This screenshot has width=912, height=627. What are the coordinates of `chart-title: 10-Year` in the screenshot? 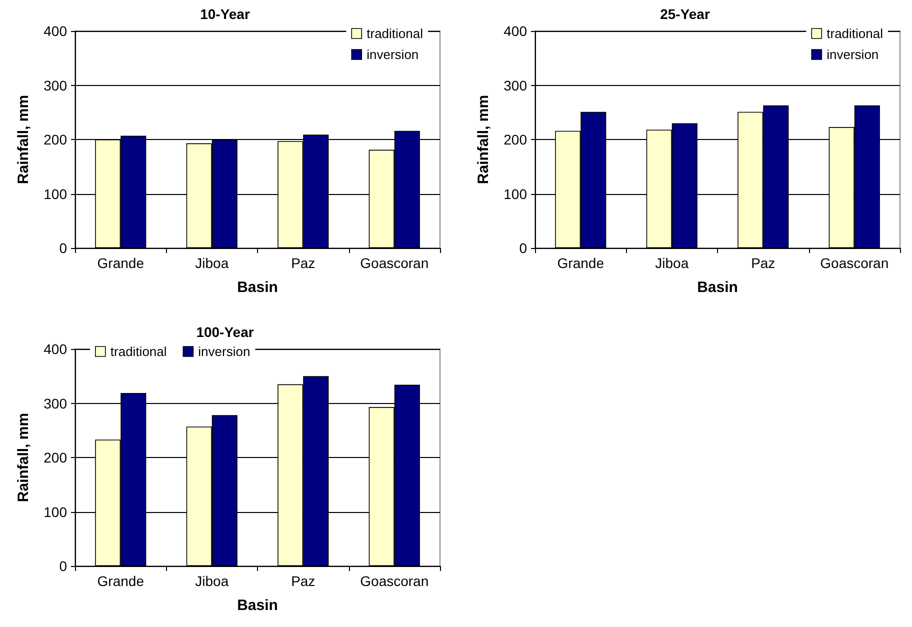 It's located at (225, 14).